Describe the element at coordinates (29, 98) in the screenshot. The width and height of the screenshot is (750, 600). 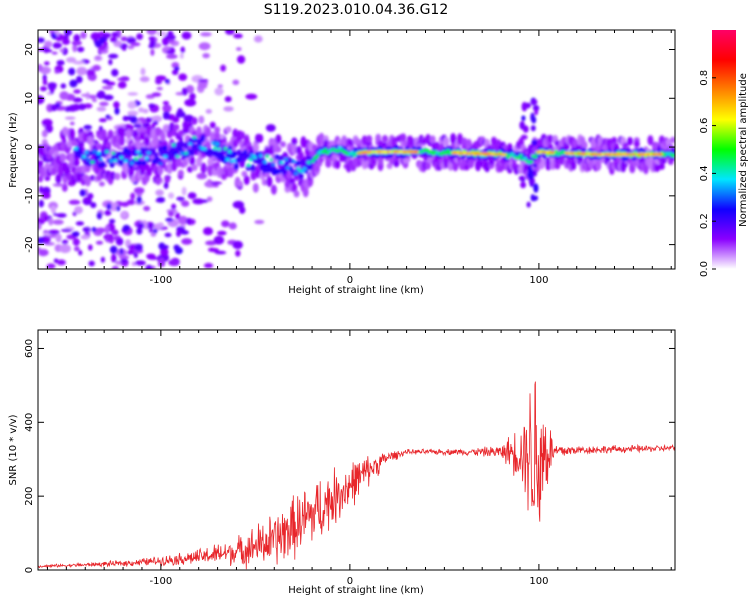
I see `spectrogram-y-tick-label: 10` at that location.